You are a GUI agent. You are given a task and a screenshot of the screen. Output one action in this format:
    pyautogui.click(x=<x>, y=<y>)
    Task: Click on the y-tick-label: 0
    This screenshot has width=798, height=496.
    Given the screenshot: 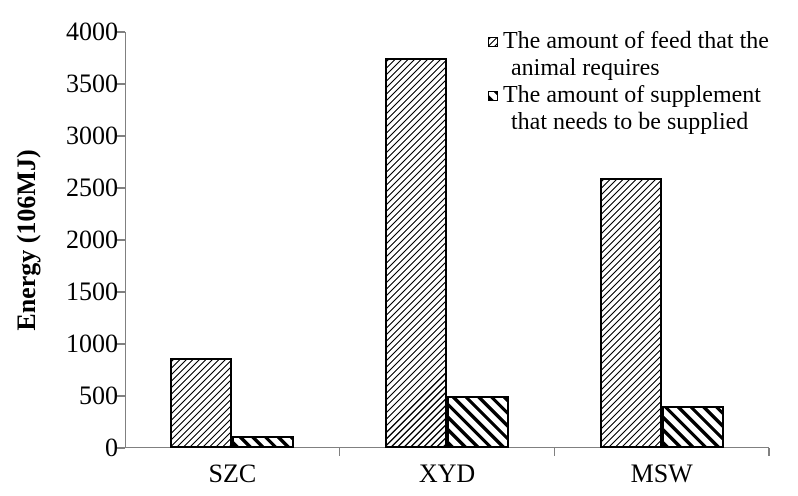 What is the action you would take?
    pyautogui.click(x=111, y=447)
    